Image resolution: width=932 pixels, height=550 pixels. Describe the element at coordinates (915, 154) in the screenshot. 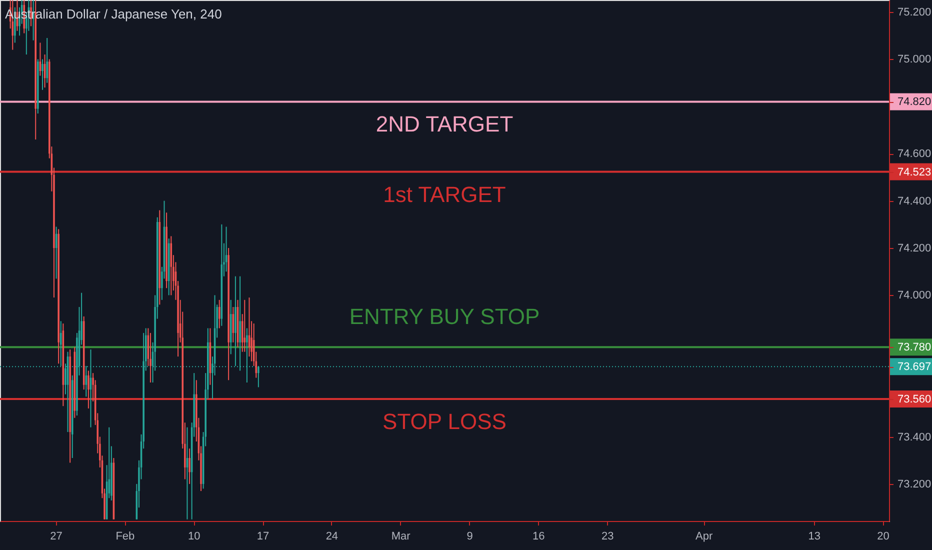

I see `y-tick-label: 74.600` at that location.